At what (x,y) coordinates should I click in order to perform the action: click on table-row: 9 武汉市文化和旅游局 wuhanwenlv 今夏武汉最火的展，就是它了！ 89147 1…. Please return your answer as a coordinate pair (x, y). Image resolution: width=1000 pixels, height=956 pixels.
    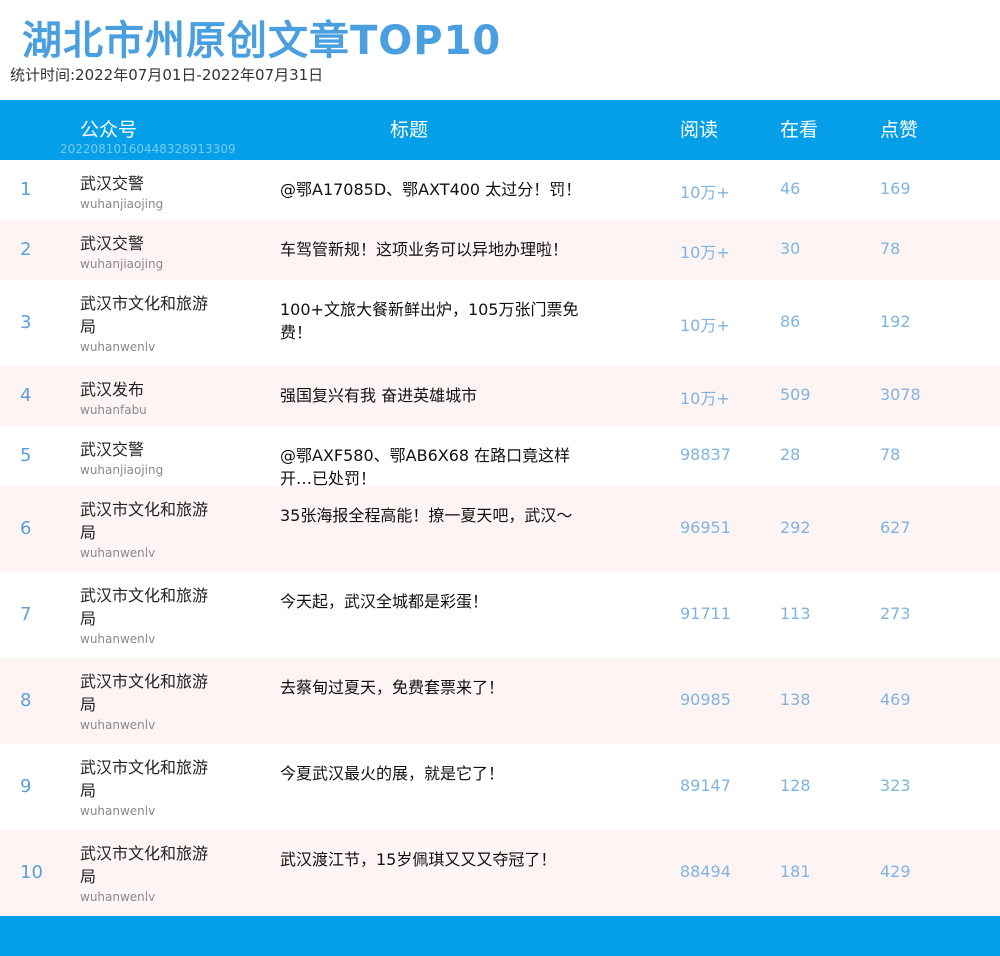
    Looking at the image, I should click on (500, 787).